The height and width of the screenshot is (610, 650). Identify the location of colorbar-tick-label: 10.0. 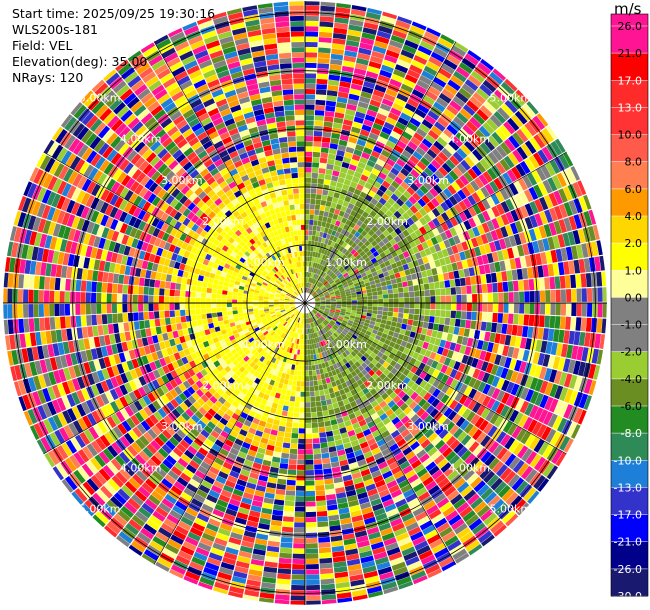
(630, 135).